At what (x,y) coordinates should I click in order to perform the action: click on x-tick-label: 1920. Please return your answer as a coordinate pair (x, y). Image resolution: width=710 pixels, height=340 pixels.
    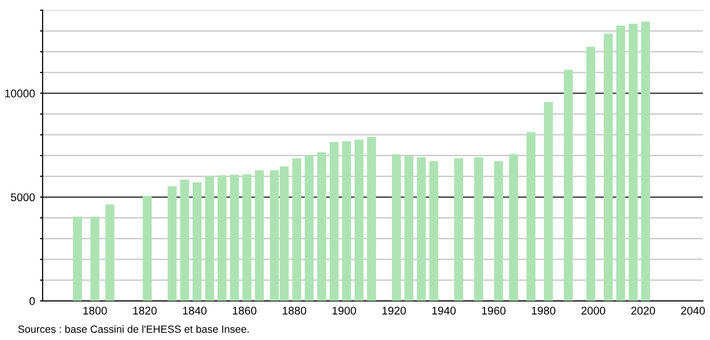
    Looking at the image, I should click on (394, 310).